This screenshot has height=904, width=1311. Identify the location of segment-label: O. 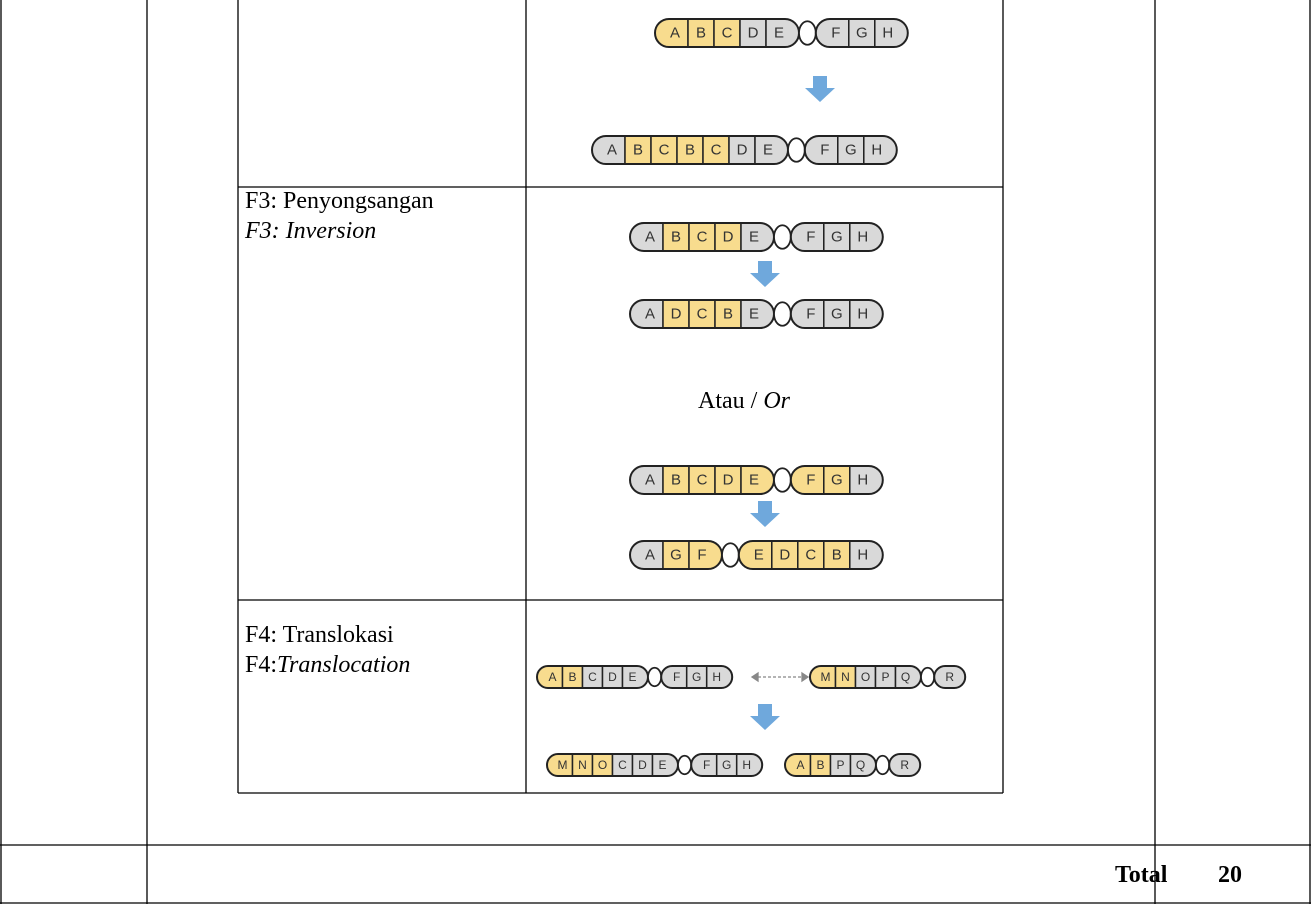
(602, 765).